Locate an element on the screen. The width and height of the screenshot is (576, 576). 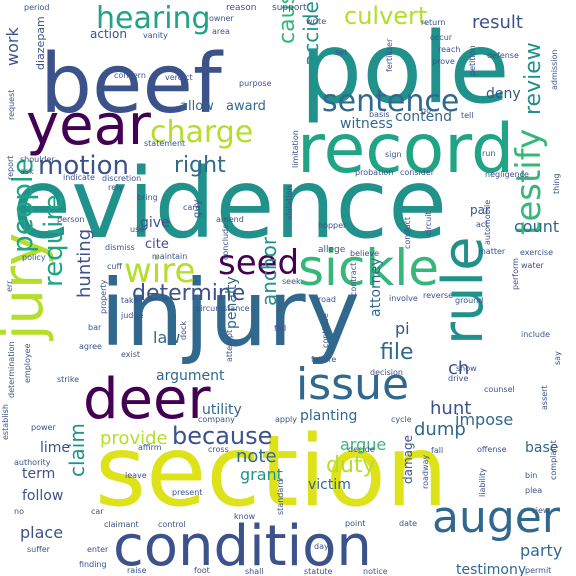
cloud-word-term: term is located at coordinates (38, 474).